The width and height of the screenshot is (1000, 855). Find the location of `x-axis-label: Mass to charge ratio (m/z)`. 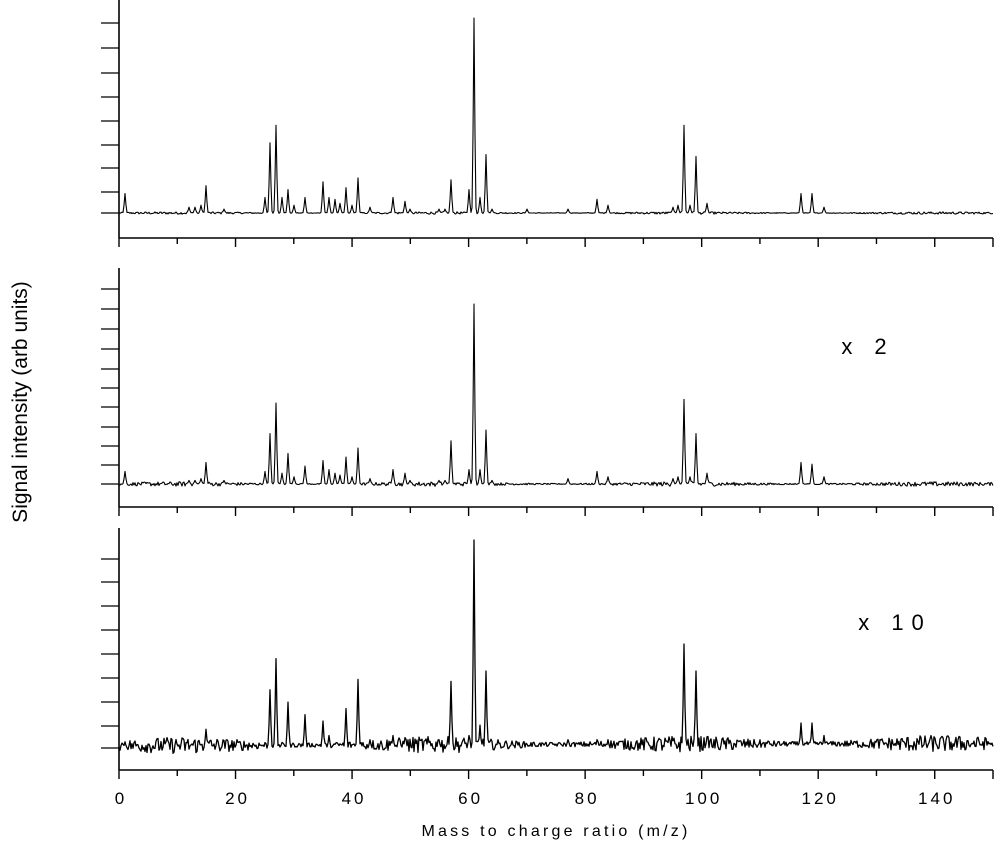

x-axis-label: Mass to charge ratio (m/z) is located at coordinates (555, 831).